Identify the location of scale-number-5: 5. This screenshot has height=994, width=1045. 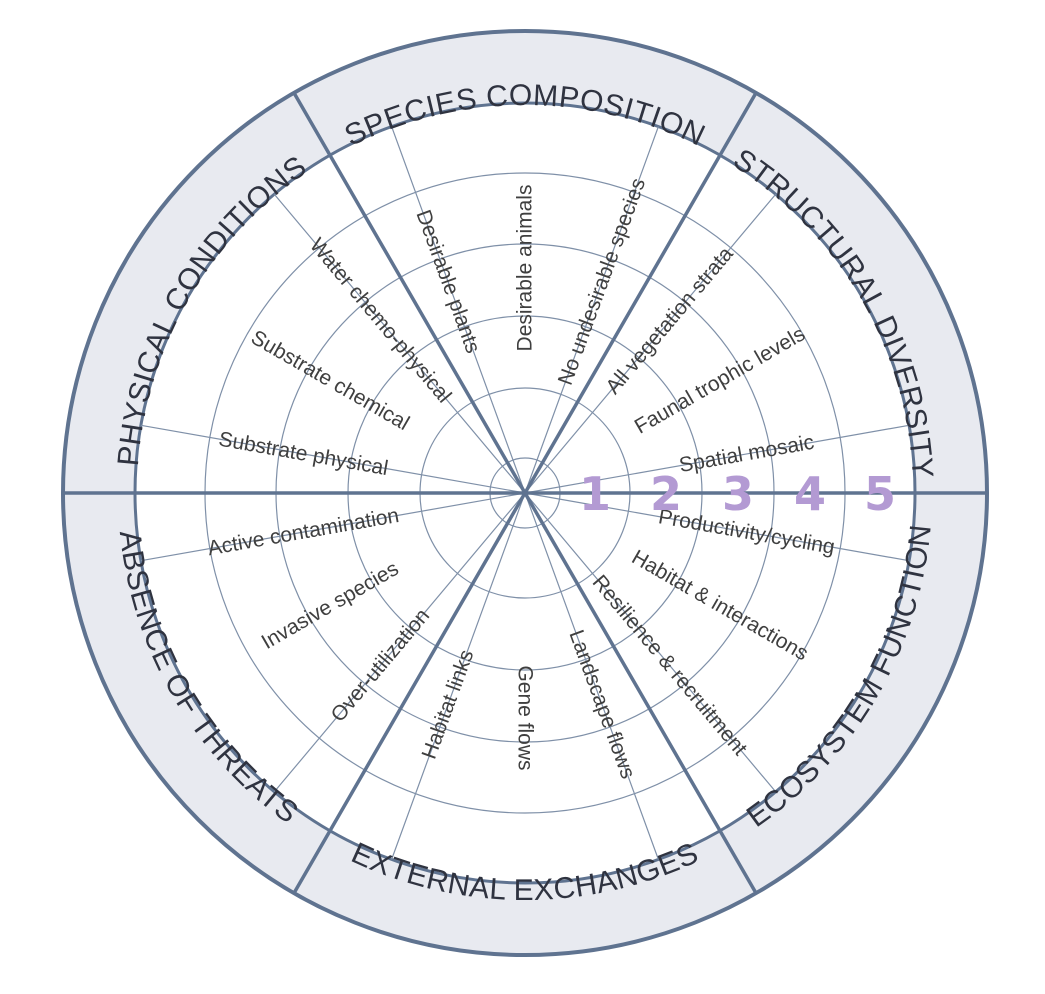
(880, 494).